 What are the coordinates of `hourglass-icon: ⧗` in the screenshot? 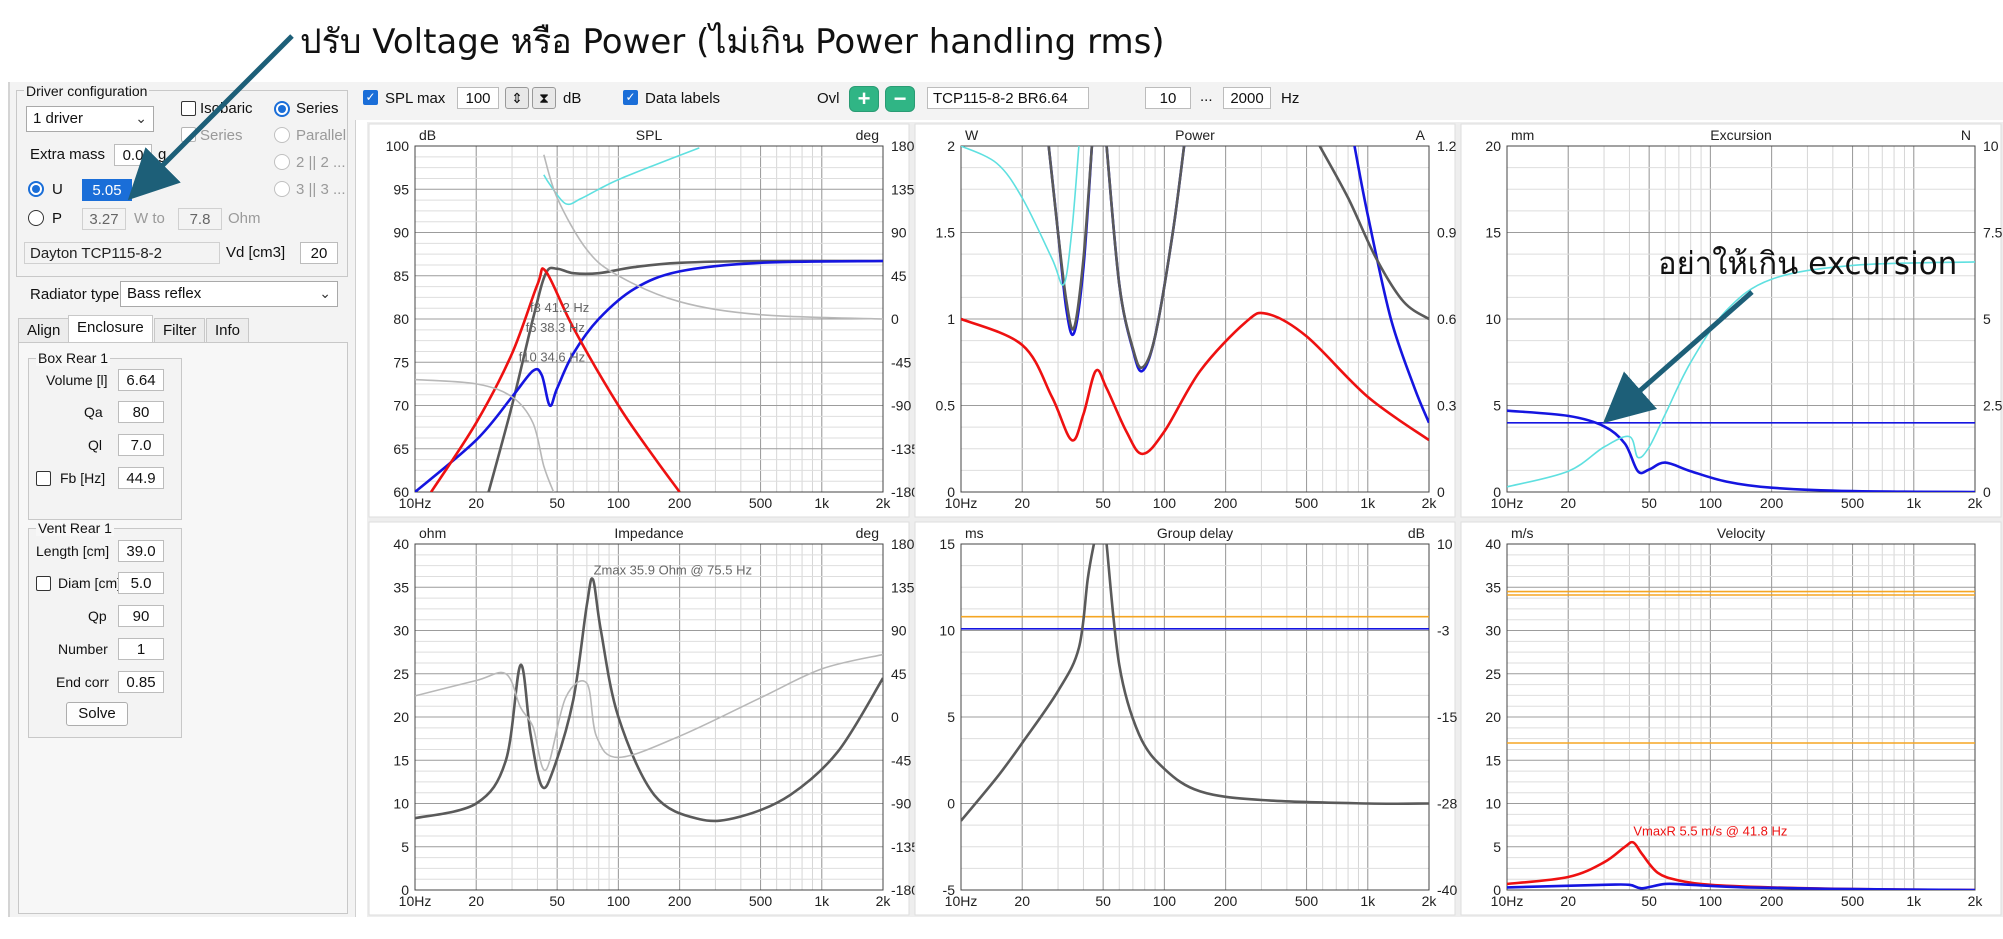 It's located at (544, 98).